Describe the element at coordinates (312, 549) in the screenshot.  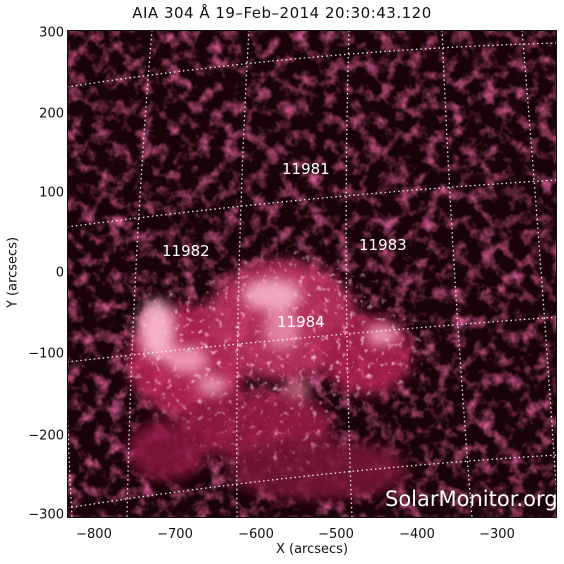
I see `x-axis-label: X (arcsecs)` at that location.